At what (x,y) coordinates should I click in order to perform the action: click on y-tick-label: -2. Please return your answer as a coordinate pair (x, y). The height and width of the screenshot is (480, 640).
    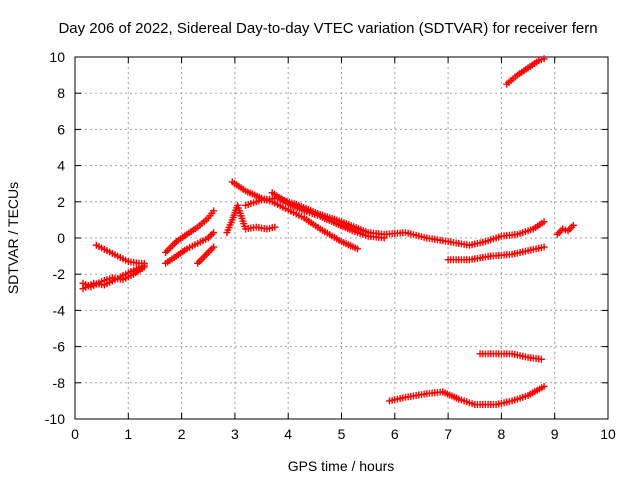
    Looking at the image, I should click on (59, 274).